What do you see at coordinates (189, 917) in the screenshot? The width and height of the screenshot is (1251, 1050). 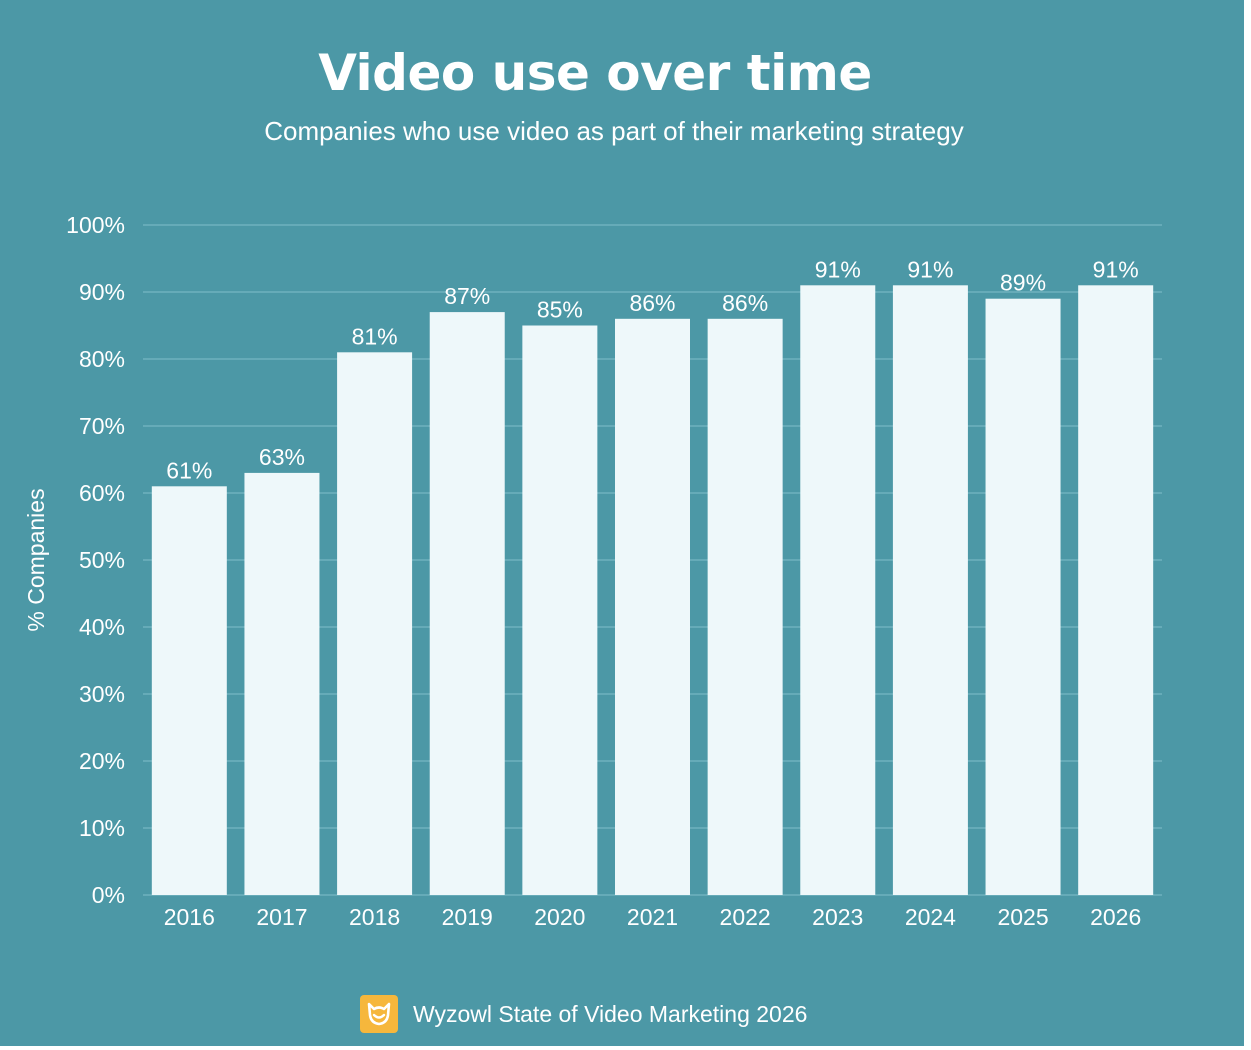 I see `x-tick-label: 2016` at bounding box center [189, 917].